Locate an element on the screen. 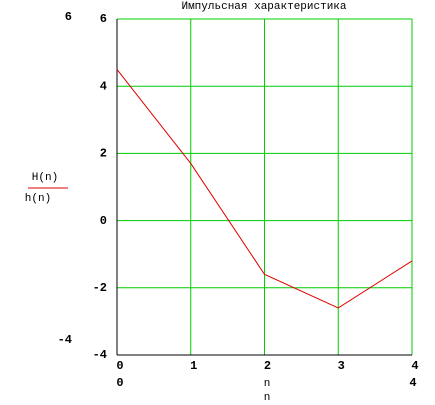 The image size is (435, 405). chart-title: Импульсная характеристика is located at coordinates (263, 7).